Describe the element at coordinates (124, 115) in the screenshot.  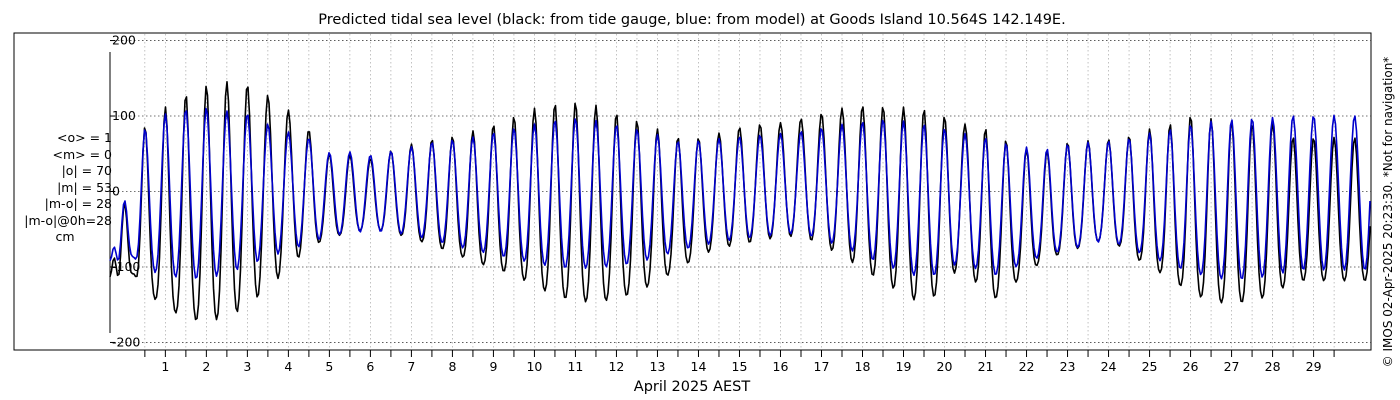
I see `y-tick-label: 100` at that location.